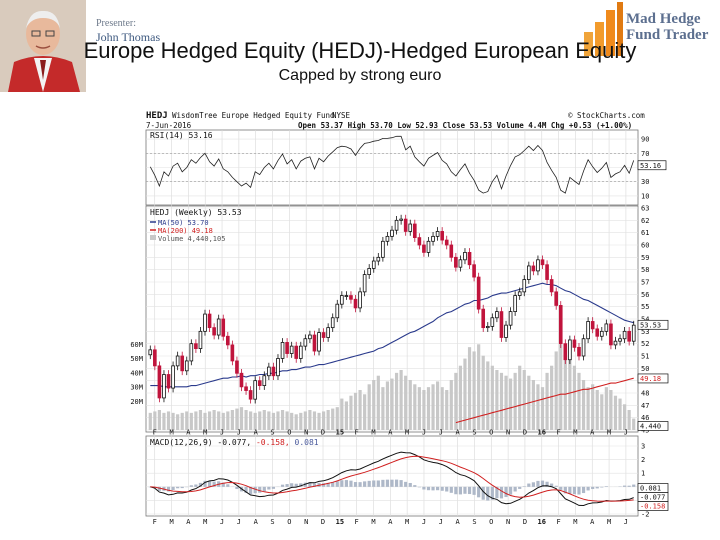 The image size is (720, 540). What do you see at coordinates (645, 154) in the screenshot?
I see `rsi-tick: 70` at bounding box center [645, 154].